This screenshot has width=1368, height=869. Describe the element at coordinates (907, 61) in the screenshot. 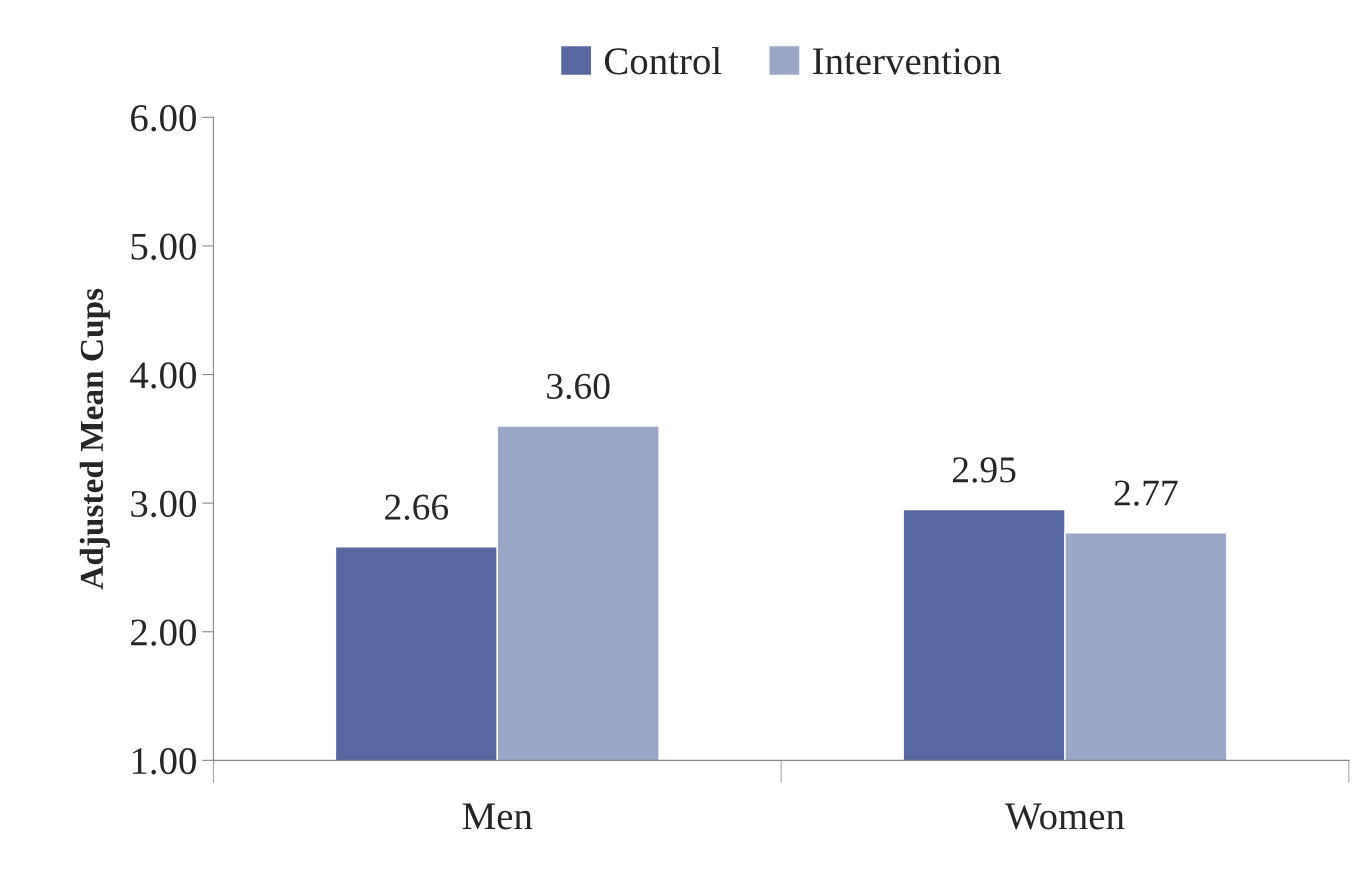

I see `legend-label: Intervention` at that location.